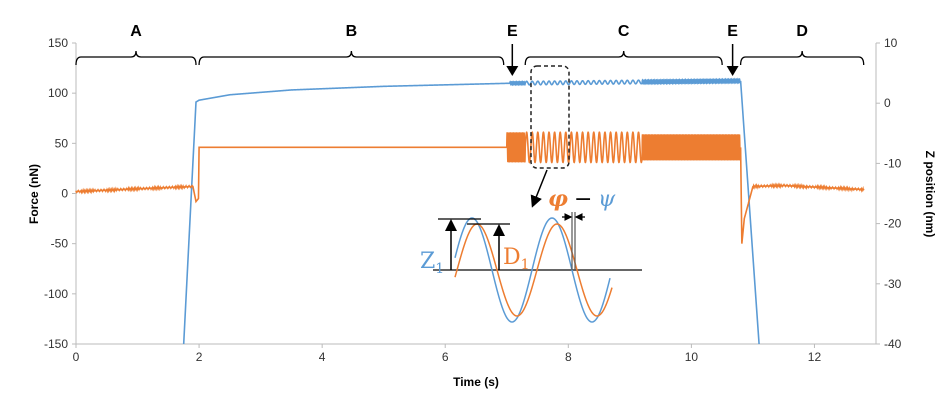 This screenshot has width=950, height=410. I want to click on inset-d-wave, so click(533, 270).